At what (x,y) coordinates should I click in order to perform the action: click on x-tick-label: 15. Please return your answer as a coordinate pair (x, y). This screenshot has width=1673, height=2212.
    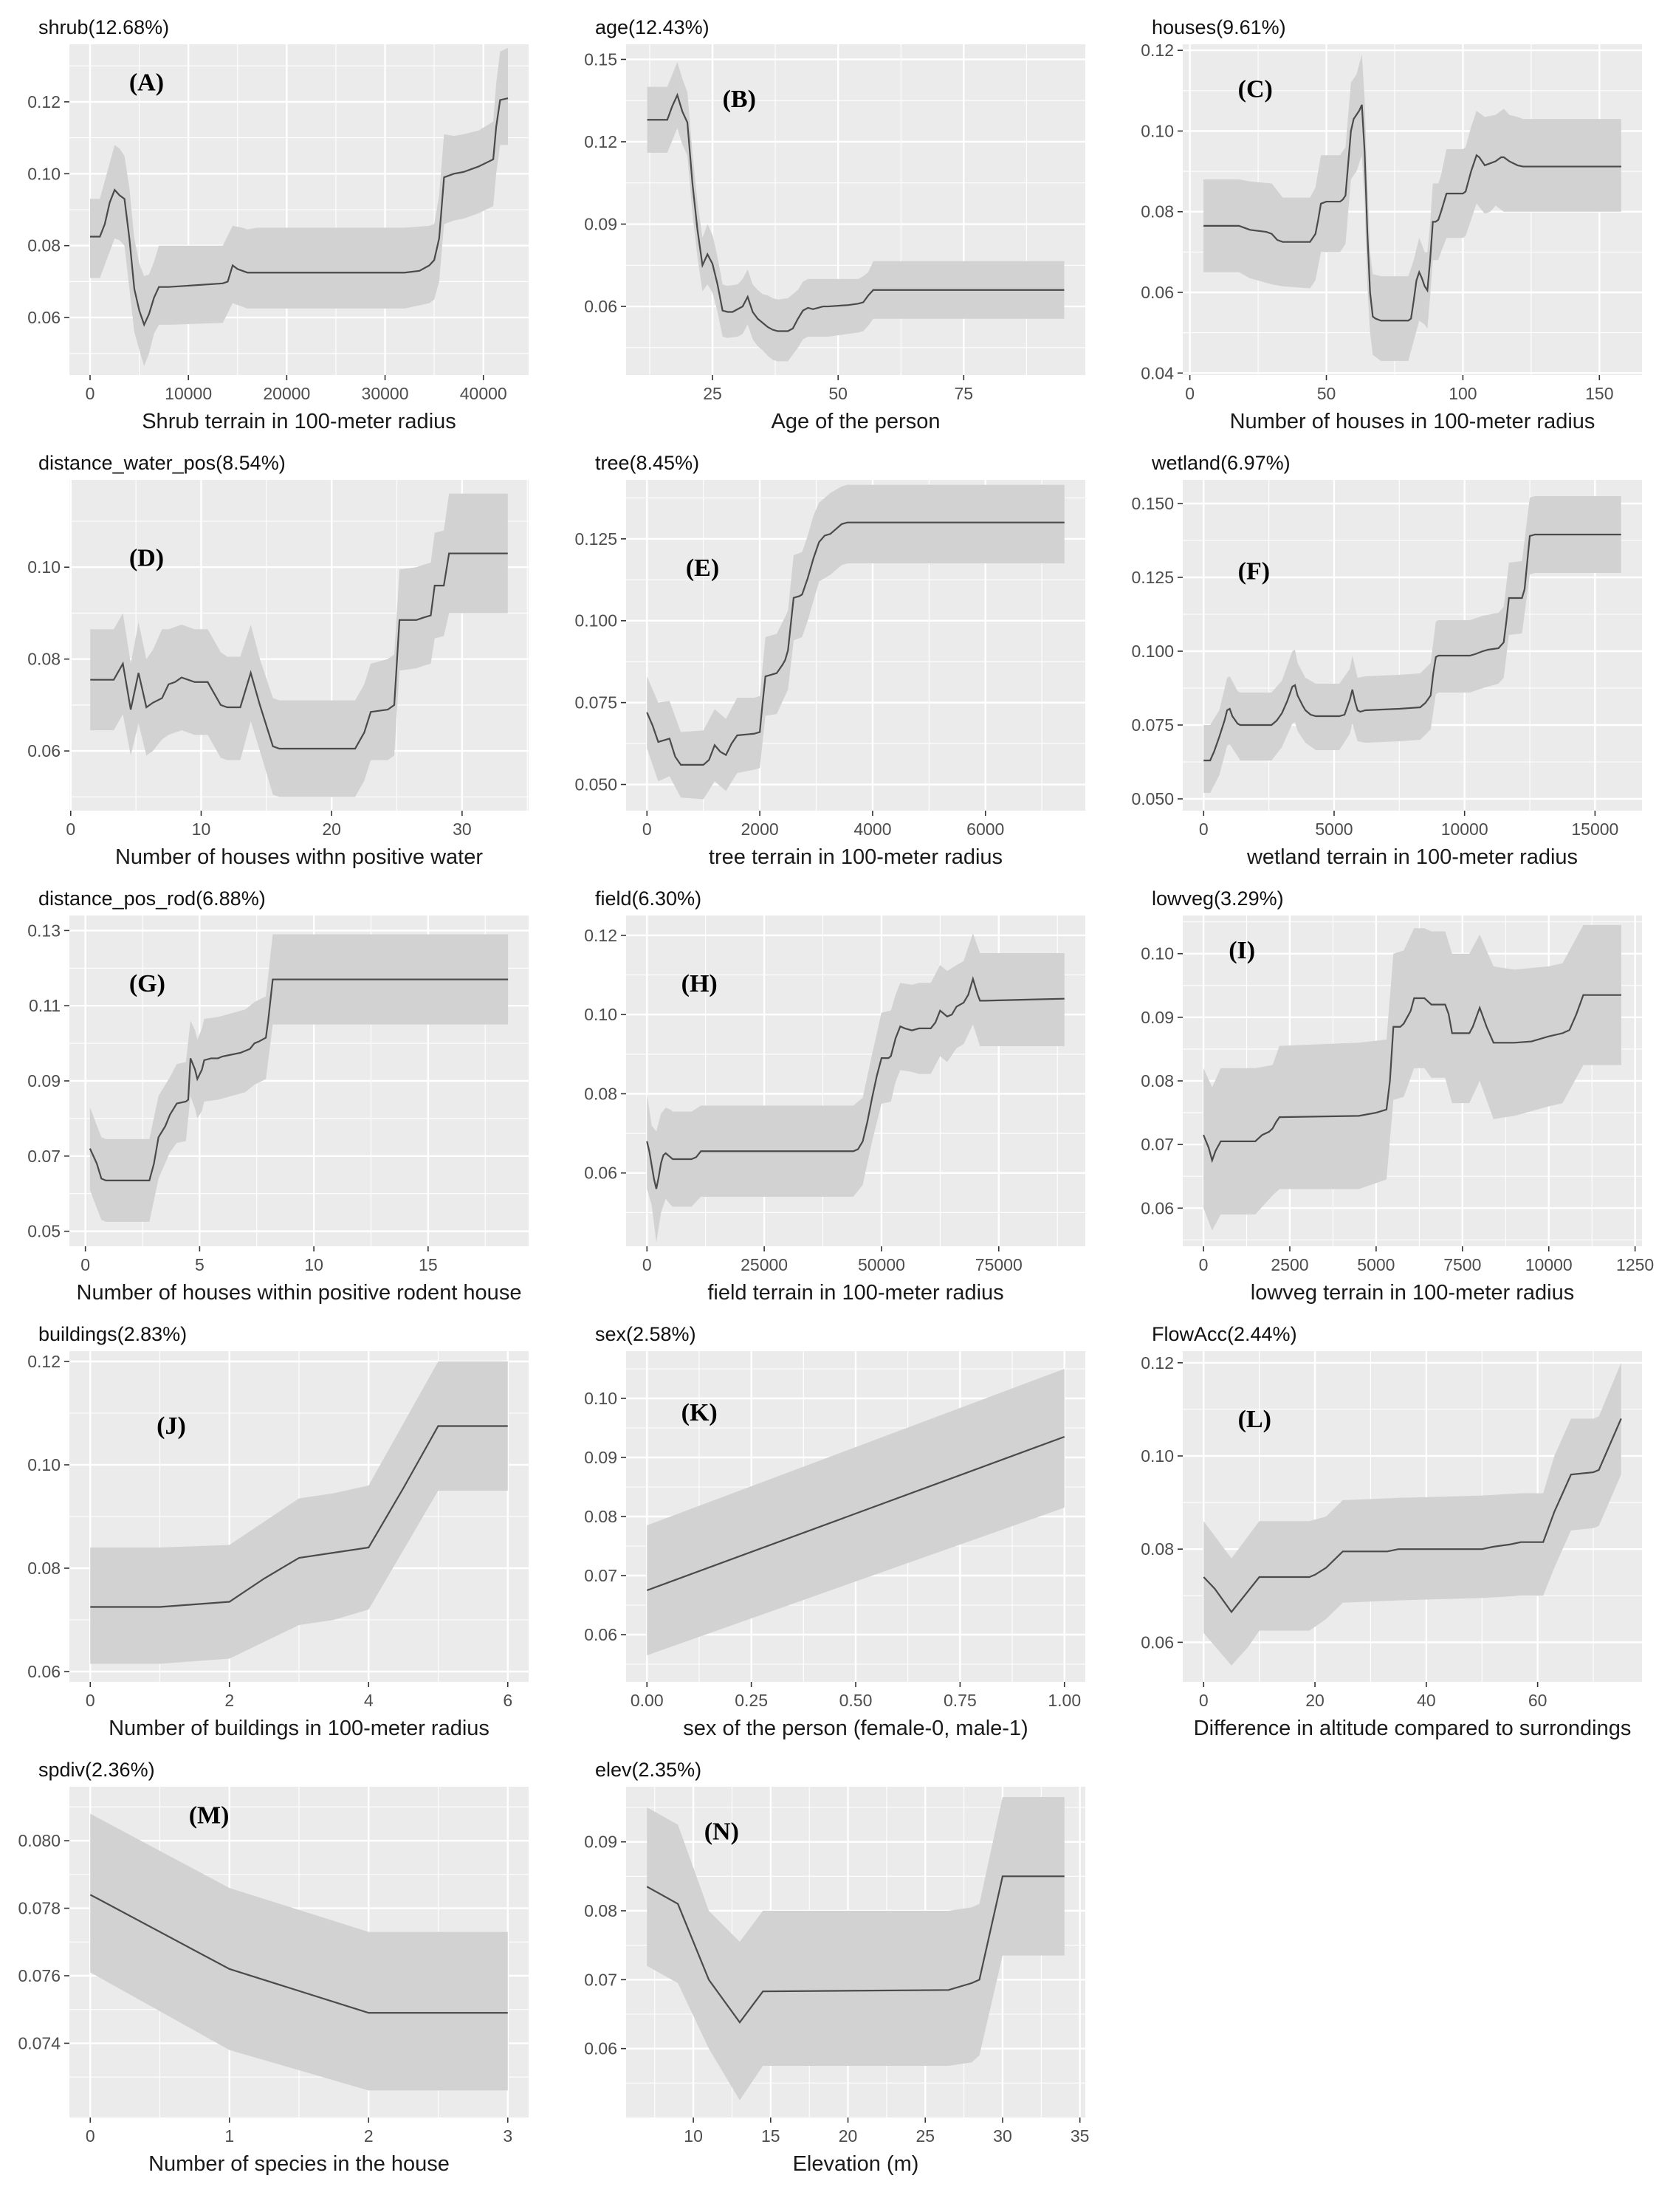
    Looking at the image, I should click on (428, 1264).